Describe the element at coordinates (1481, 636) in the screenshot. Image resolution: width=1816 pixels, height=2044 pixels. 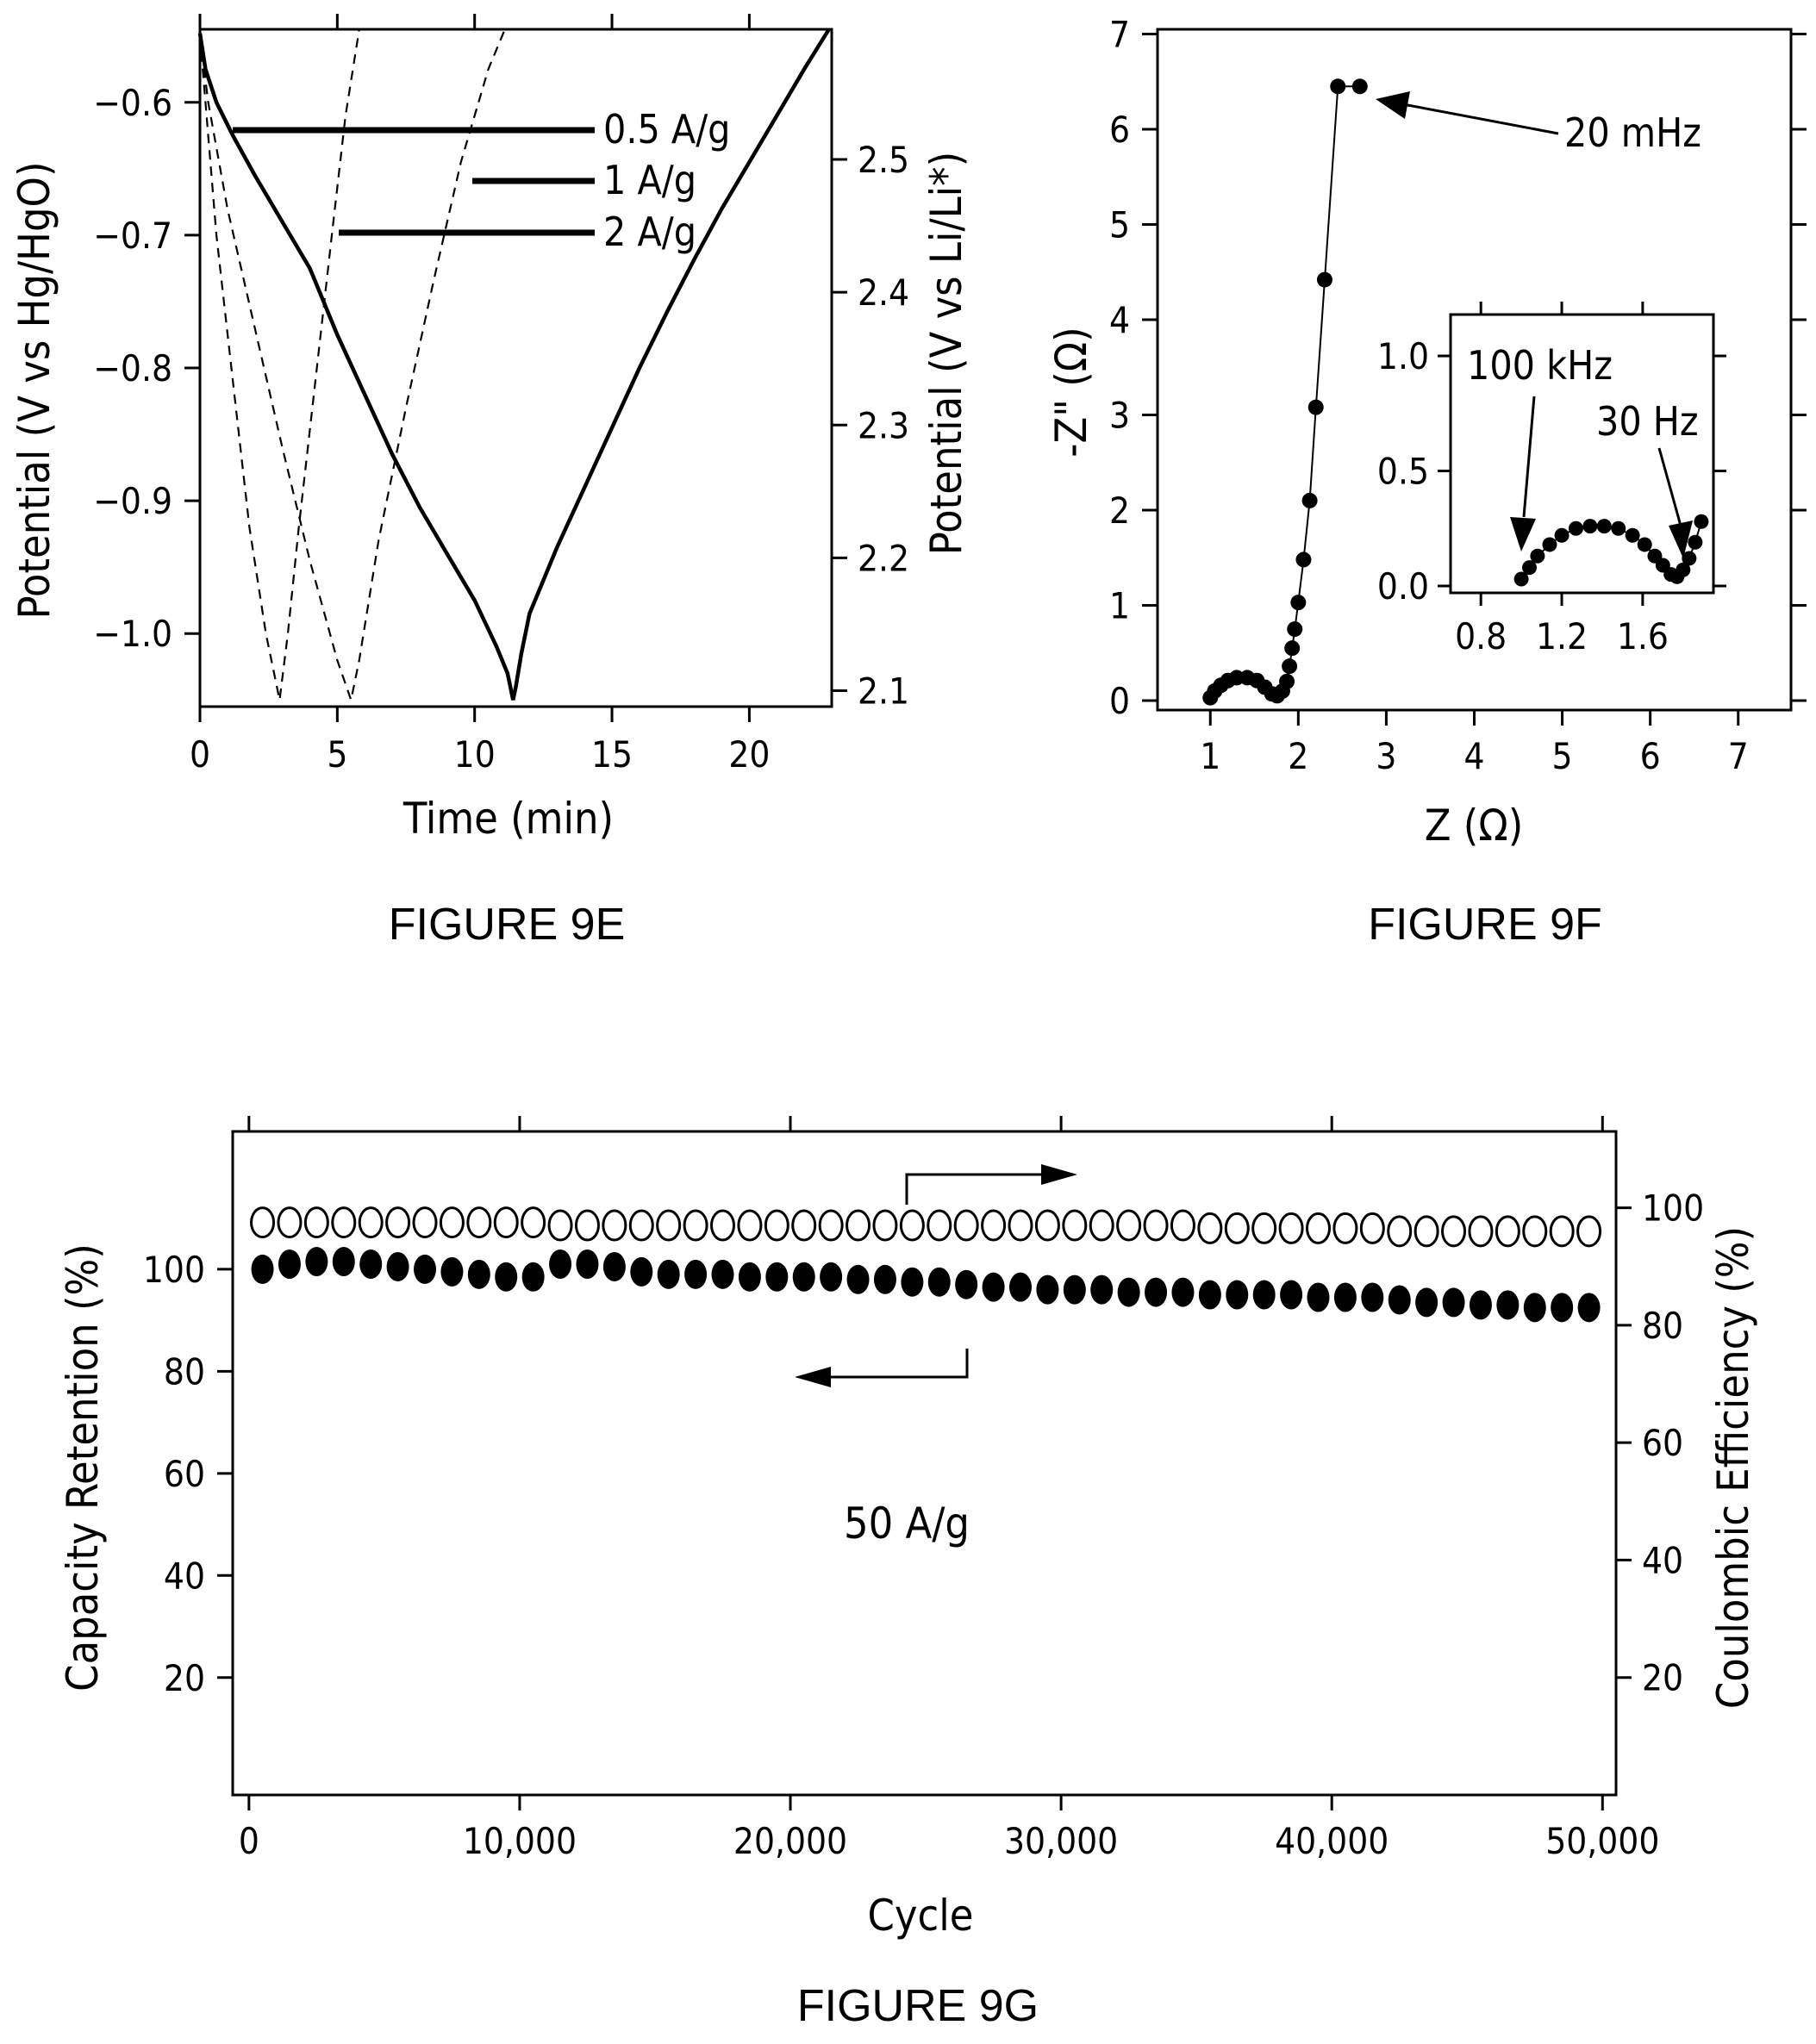
I see `inset-x-tick-label: 0.8` at that location.